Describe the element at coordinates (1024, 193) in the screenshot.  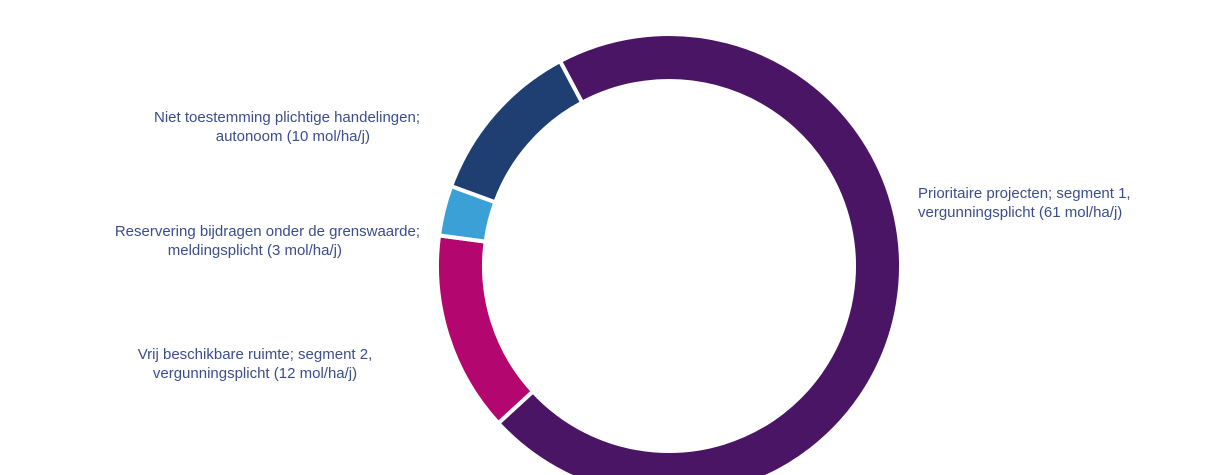
I see `slice-label-prioritaire-line1: Prioritaire projecten; segment 1,` at that location.